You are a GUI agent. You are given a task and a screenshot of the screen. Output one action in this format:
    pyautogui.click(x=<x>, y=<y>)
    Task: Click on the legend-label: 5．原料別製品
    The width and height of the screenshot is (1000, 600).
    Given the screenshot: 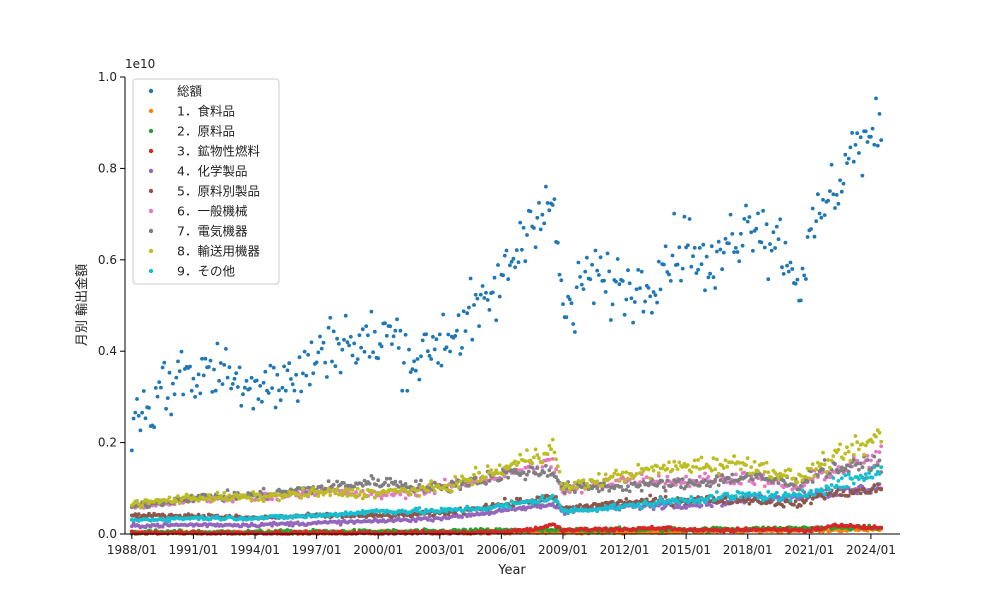 What is the action you would take?
    pyautogui.click(x=218, y=191)
    